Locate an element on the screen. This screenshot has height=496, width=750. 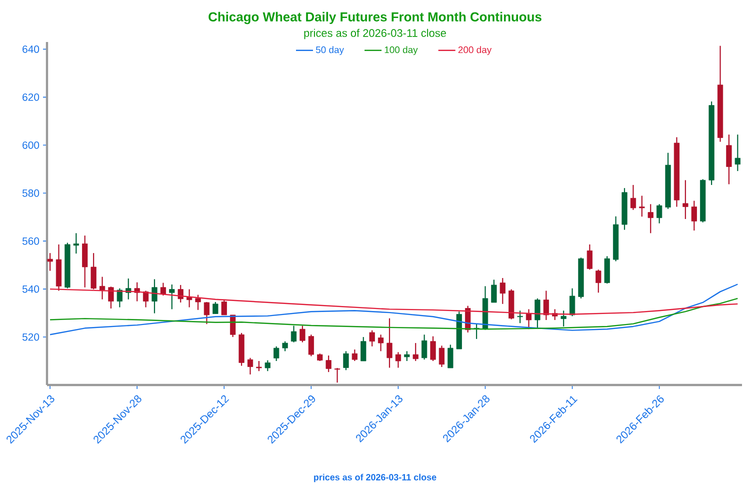
y-tick-label: 560 is located at coordinates (31, 241).